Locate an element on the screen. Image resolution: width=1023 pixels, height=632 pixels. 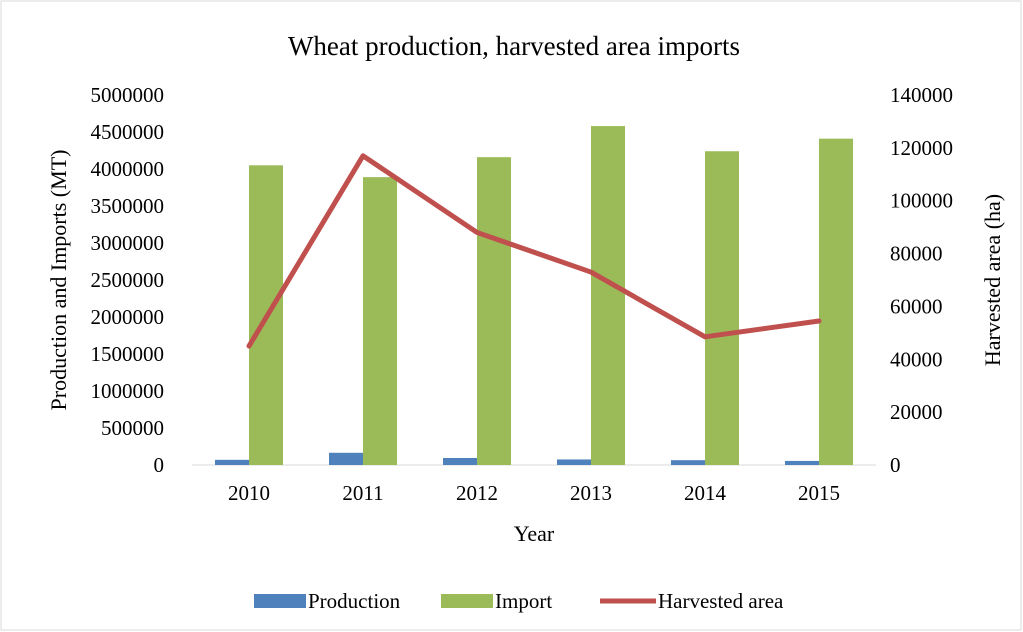
y-right-tick-label: 40000 is located at coordinates (916, 359).